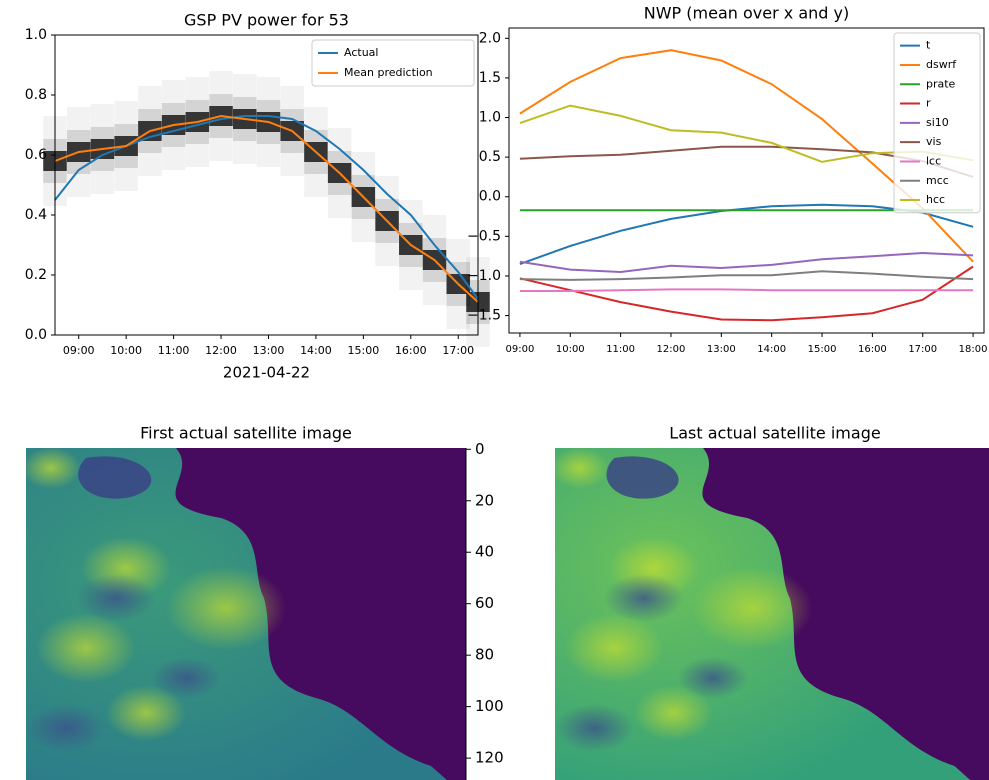  Describe the element at coordinates (484, 552) in the screenshot. I see `y-tick-label: 40` at that location.